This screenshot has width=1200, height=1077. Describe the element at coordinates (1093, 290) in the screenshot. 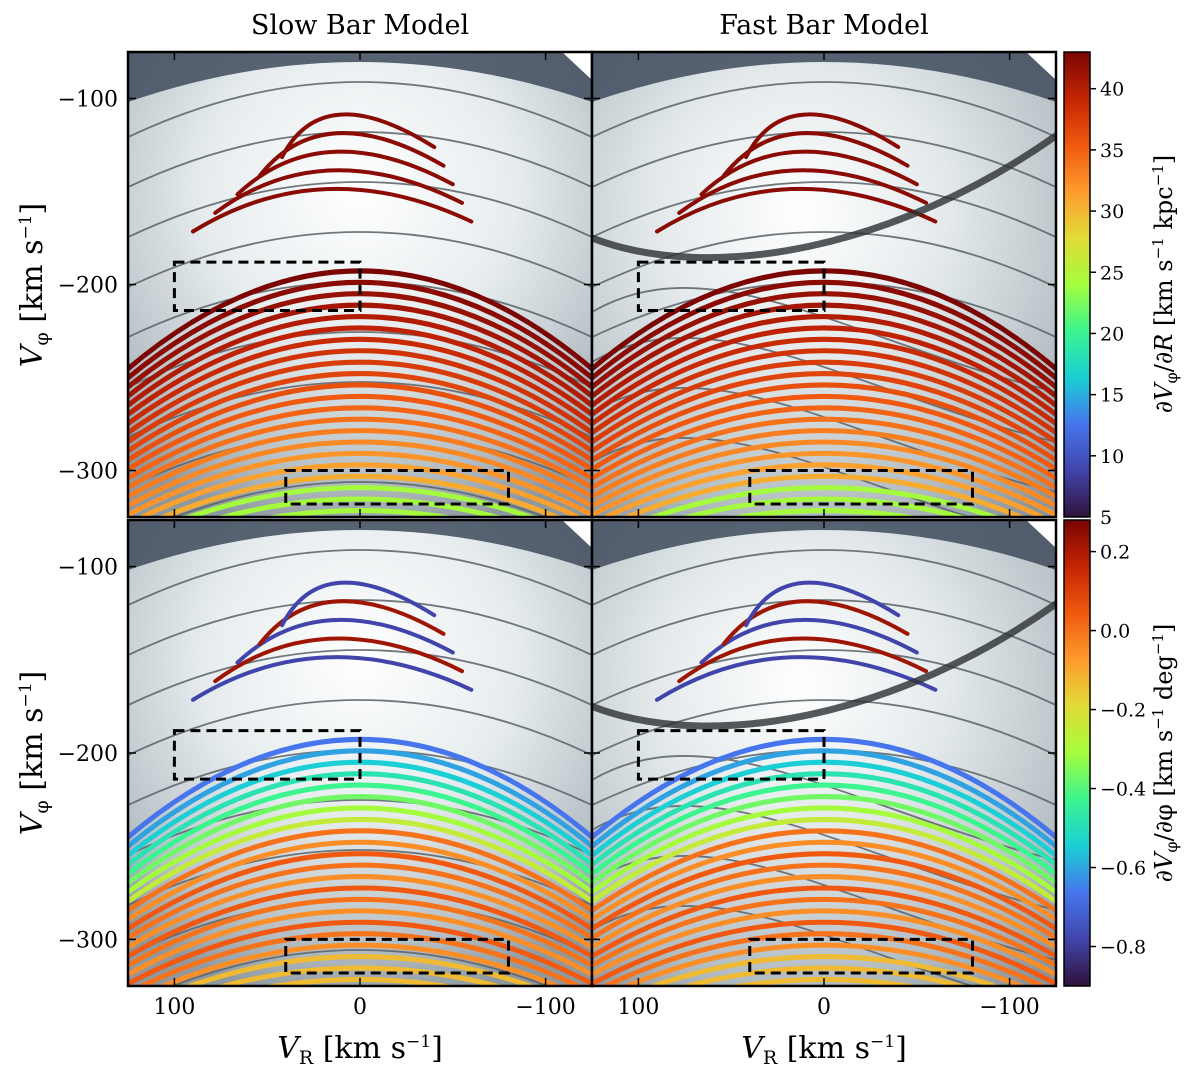

I see `colorbar-top: 10 15 20 25 30 35 40 5` at that location.